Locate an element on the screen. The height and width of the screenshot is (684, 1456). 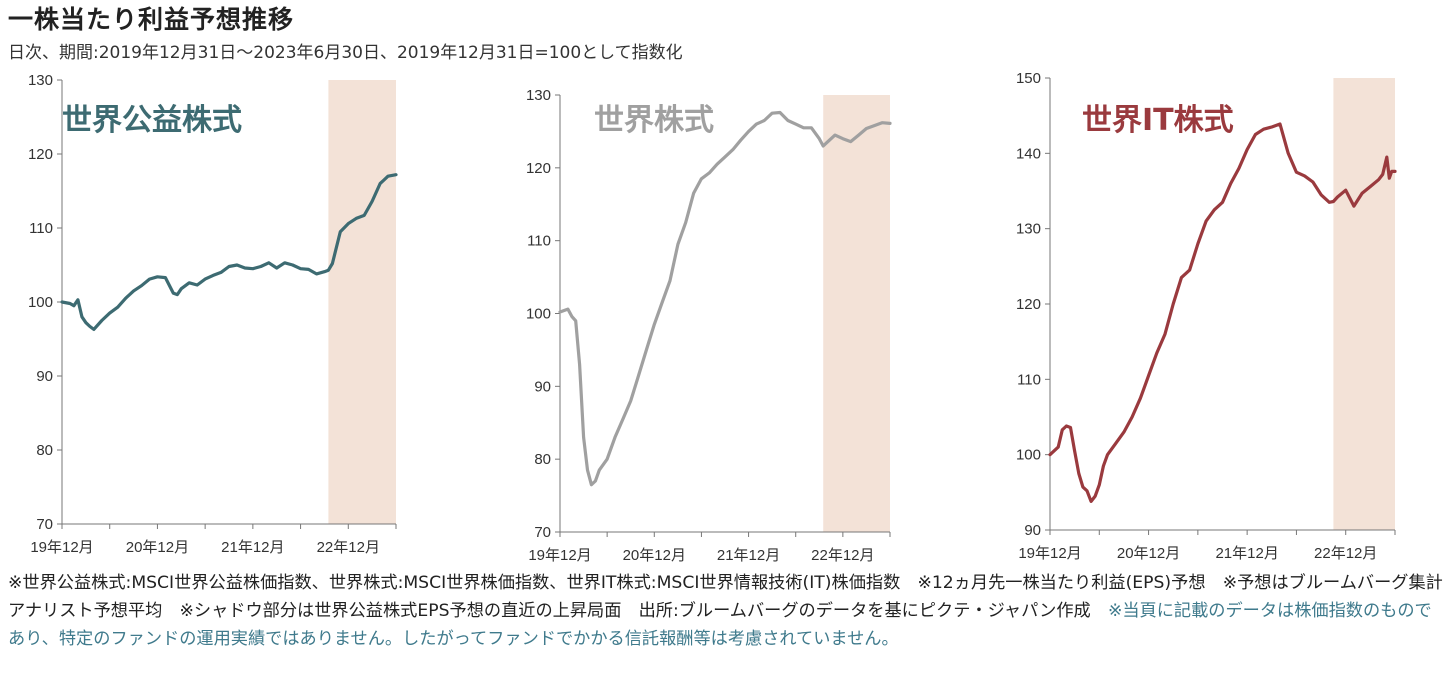
x-tick-label: 22年12月 is located at coordinates (348, 547).